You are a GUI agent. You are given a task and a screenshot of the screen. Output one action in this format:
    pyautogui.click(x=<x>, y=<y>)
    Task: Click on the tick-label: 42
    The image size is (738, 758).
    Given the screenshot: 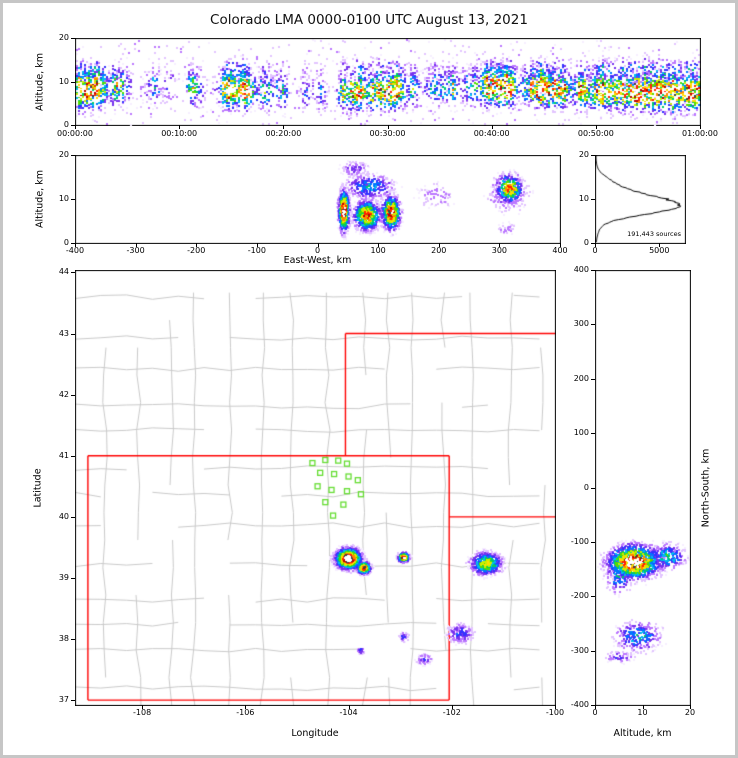 What is the action you would take?
    pyautogui.click(x=63, y=394)
    